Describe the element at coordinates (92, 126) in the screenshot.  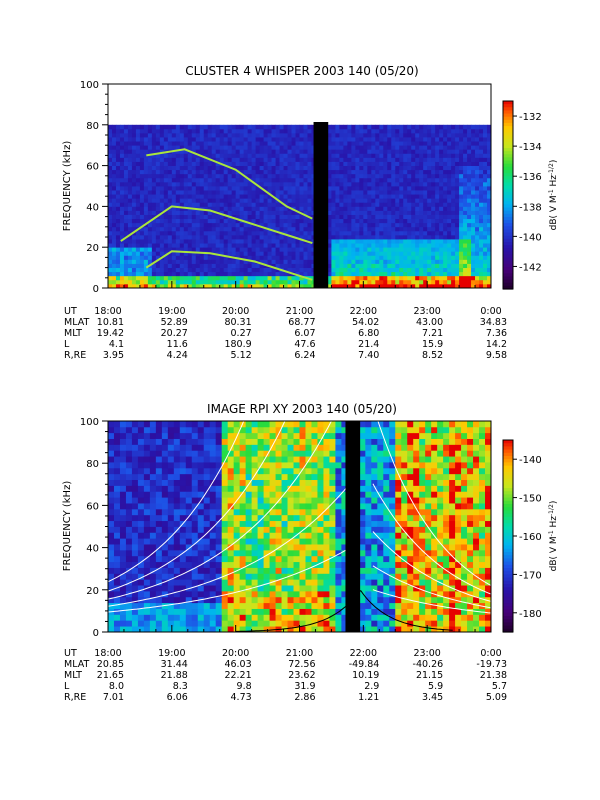
I see `y-tick-label: 80` at that location.